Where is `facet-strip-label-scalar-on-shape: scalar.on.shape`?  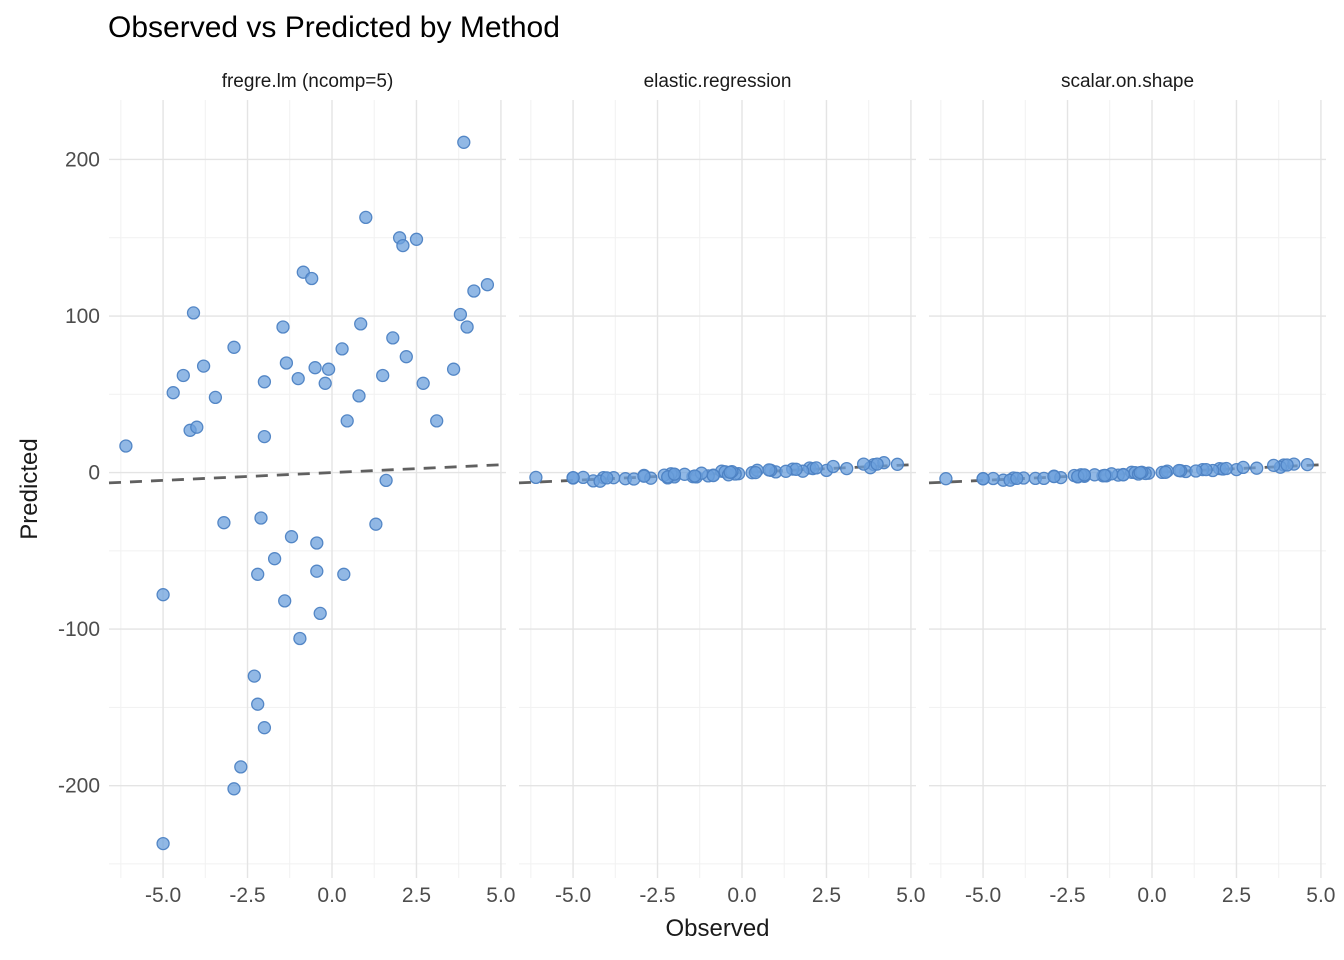 facet-strip-label-scalar-on-shape: scalar.on.shape is located at coordinates (1127, 81).